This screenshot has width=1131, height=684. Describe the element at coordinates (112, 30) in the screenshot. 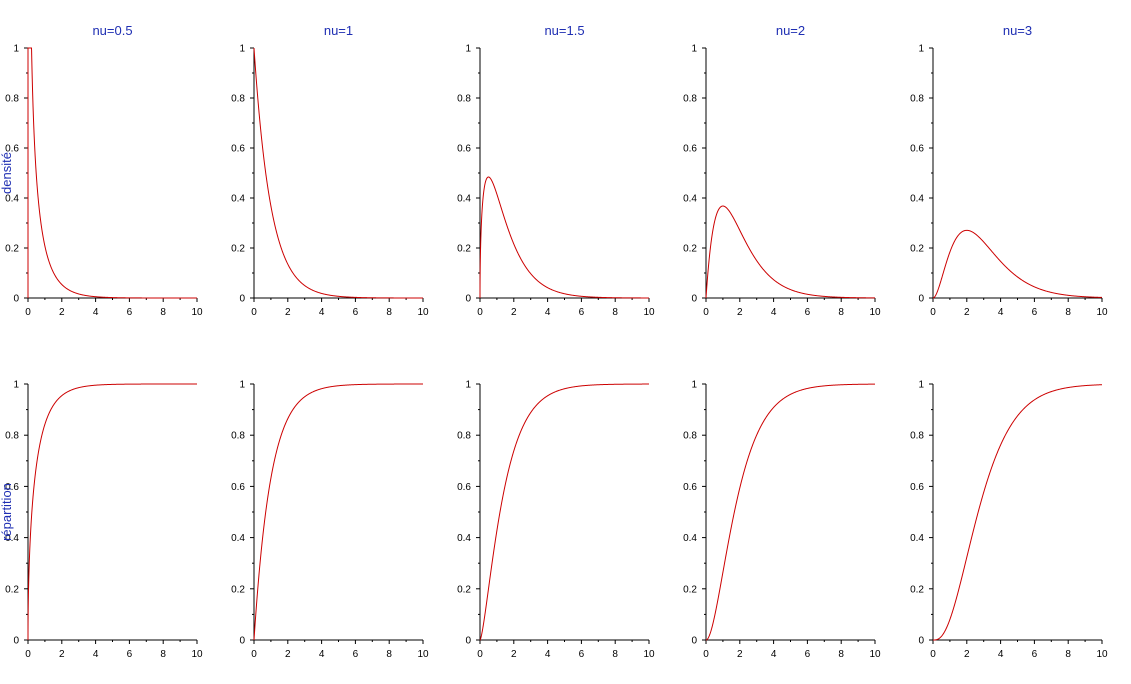

I see `panel-title: nu=0.5` at that location.